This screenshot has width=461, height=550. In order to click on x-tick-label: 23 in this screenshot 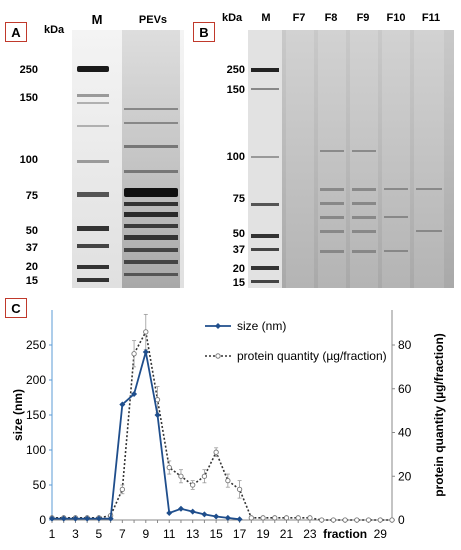, I will do `click(310, 534)`.